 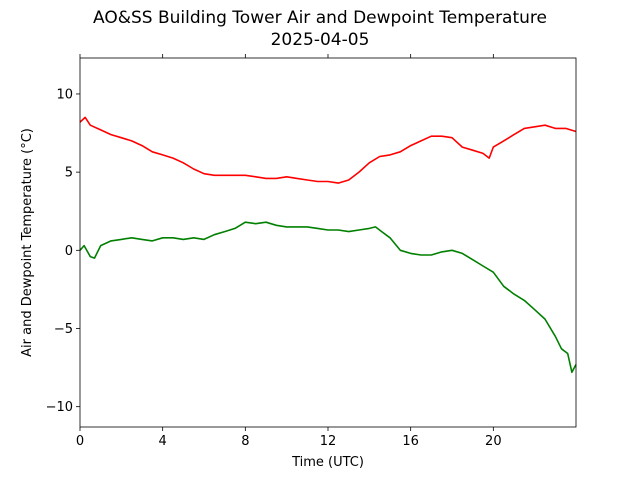 I want to click on x-tick-label: 12, so click(x=328, y=441).